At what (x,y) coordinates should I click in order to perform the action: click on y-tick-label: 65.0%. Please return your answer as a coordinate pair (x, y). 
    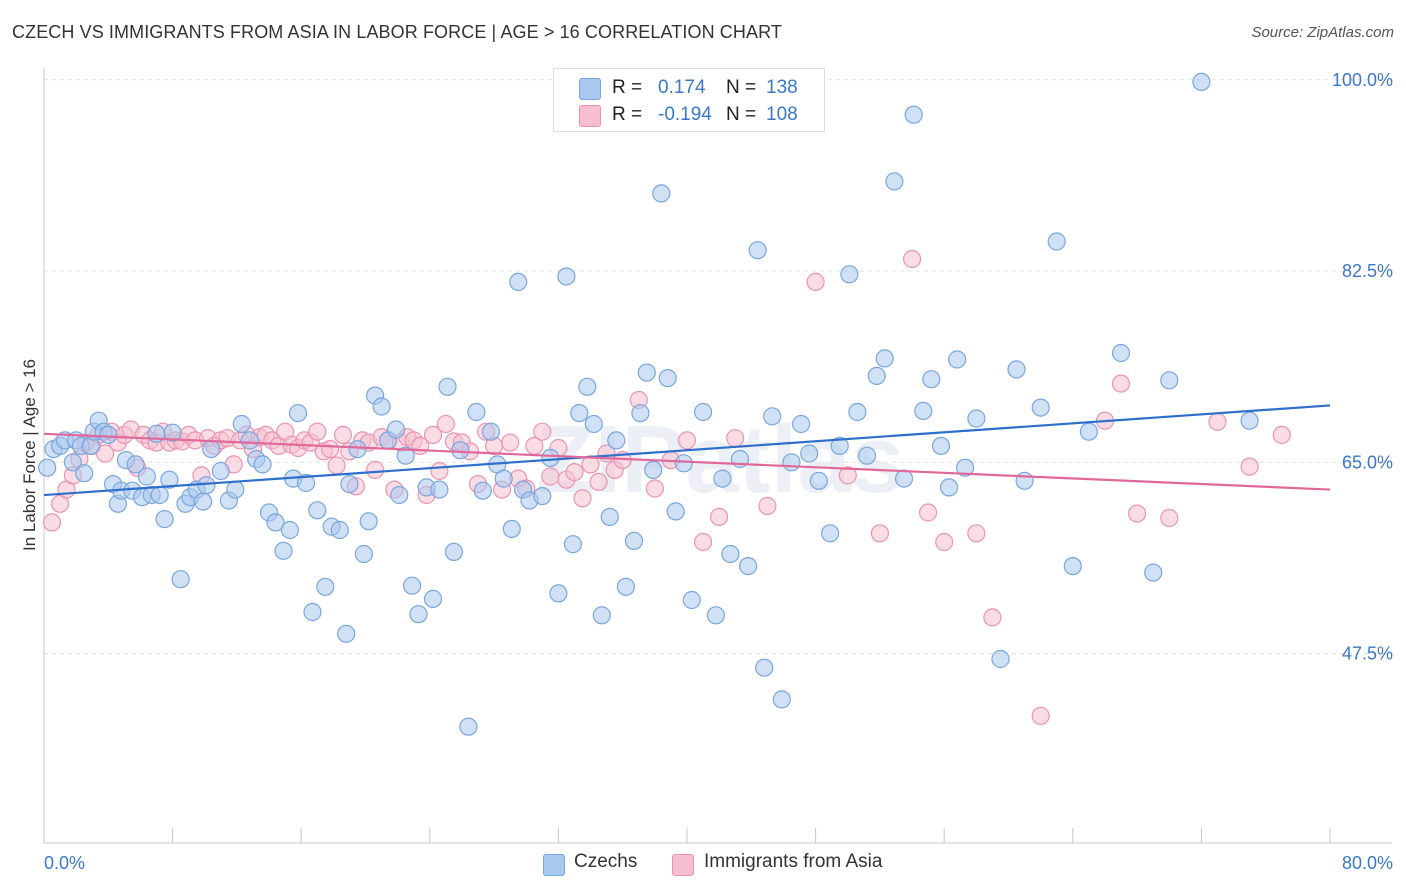
    Looking at the image, I should click on (1367, 462).